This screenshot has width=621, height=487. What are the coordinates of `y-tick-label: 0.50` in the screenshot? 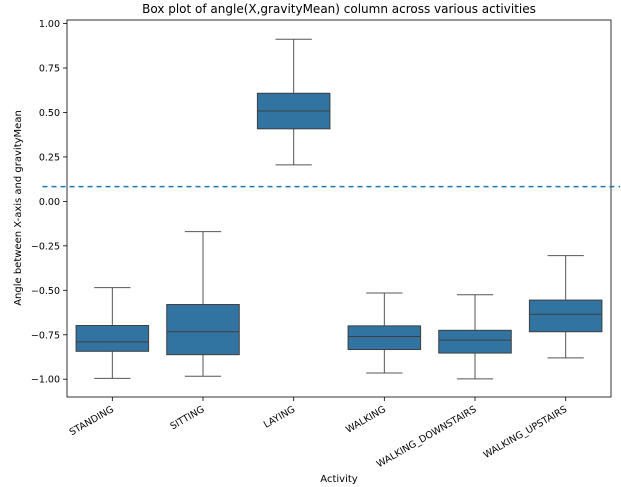 It's located at (49, 113).